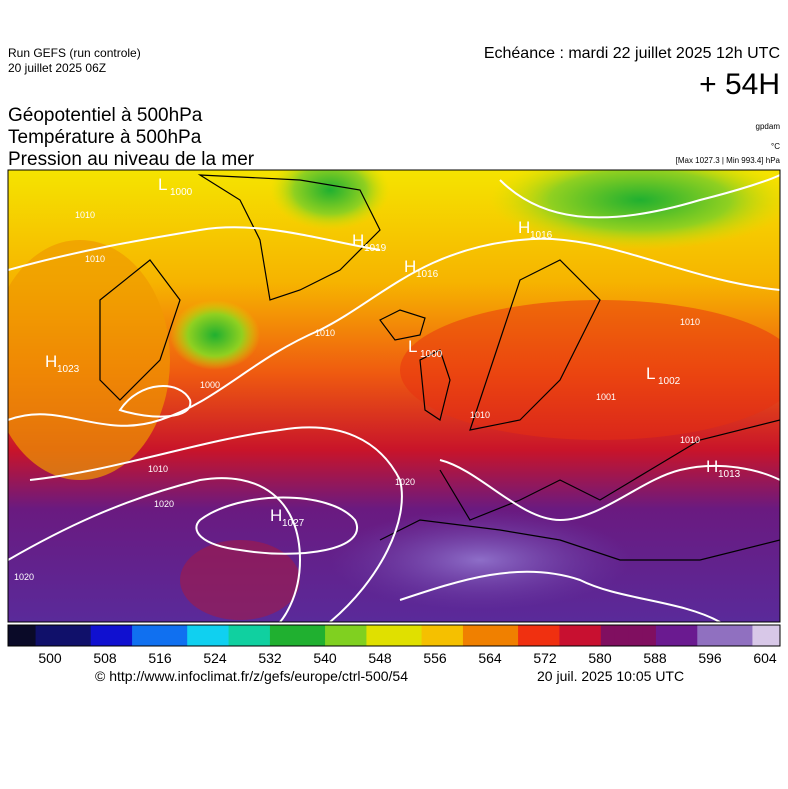 Image resolution: width=788 pixels, height=789 pixels. Describe the element at coordinates (611, 676) in the screenshot. I see `generated-time: 20 juil. 2025 10:05 UTC` at that location.